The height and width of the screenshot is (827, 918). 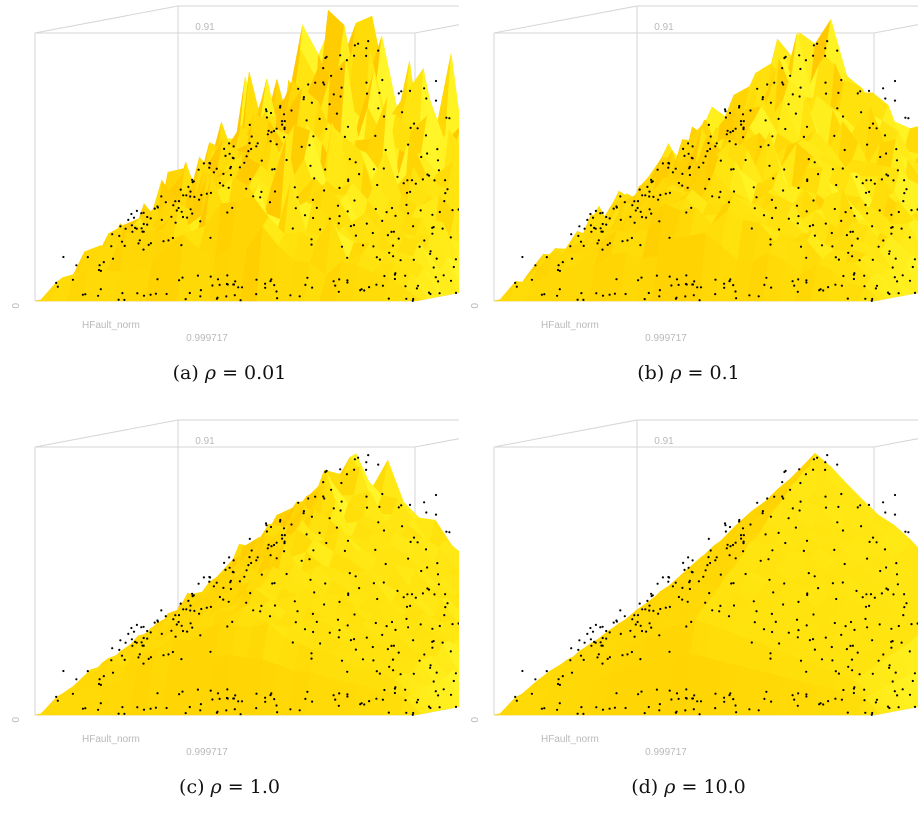 I want to click on tick-x-a: 0.999717, so click(x=207, y=338).